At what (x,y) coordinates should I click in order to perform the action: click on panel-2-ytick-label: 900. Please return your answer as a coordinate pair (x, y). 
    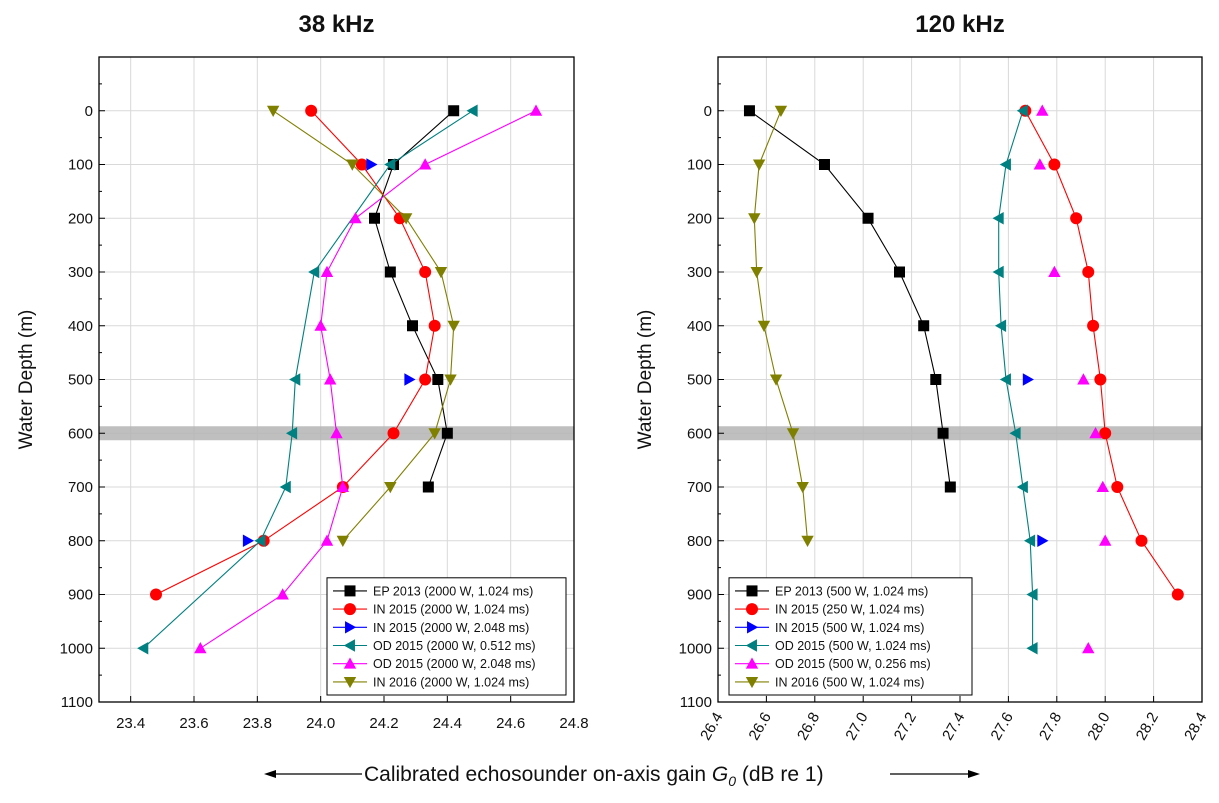
    Looking at the image, I should click on (699, 595).